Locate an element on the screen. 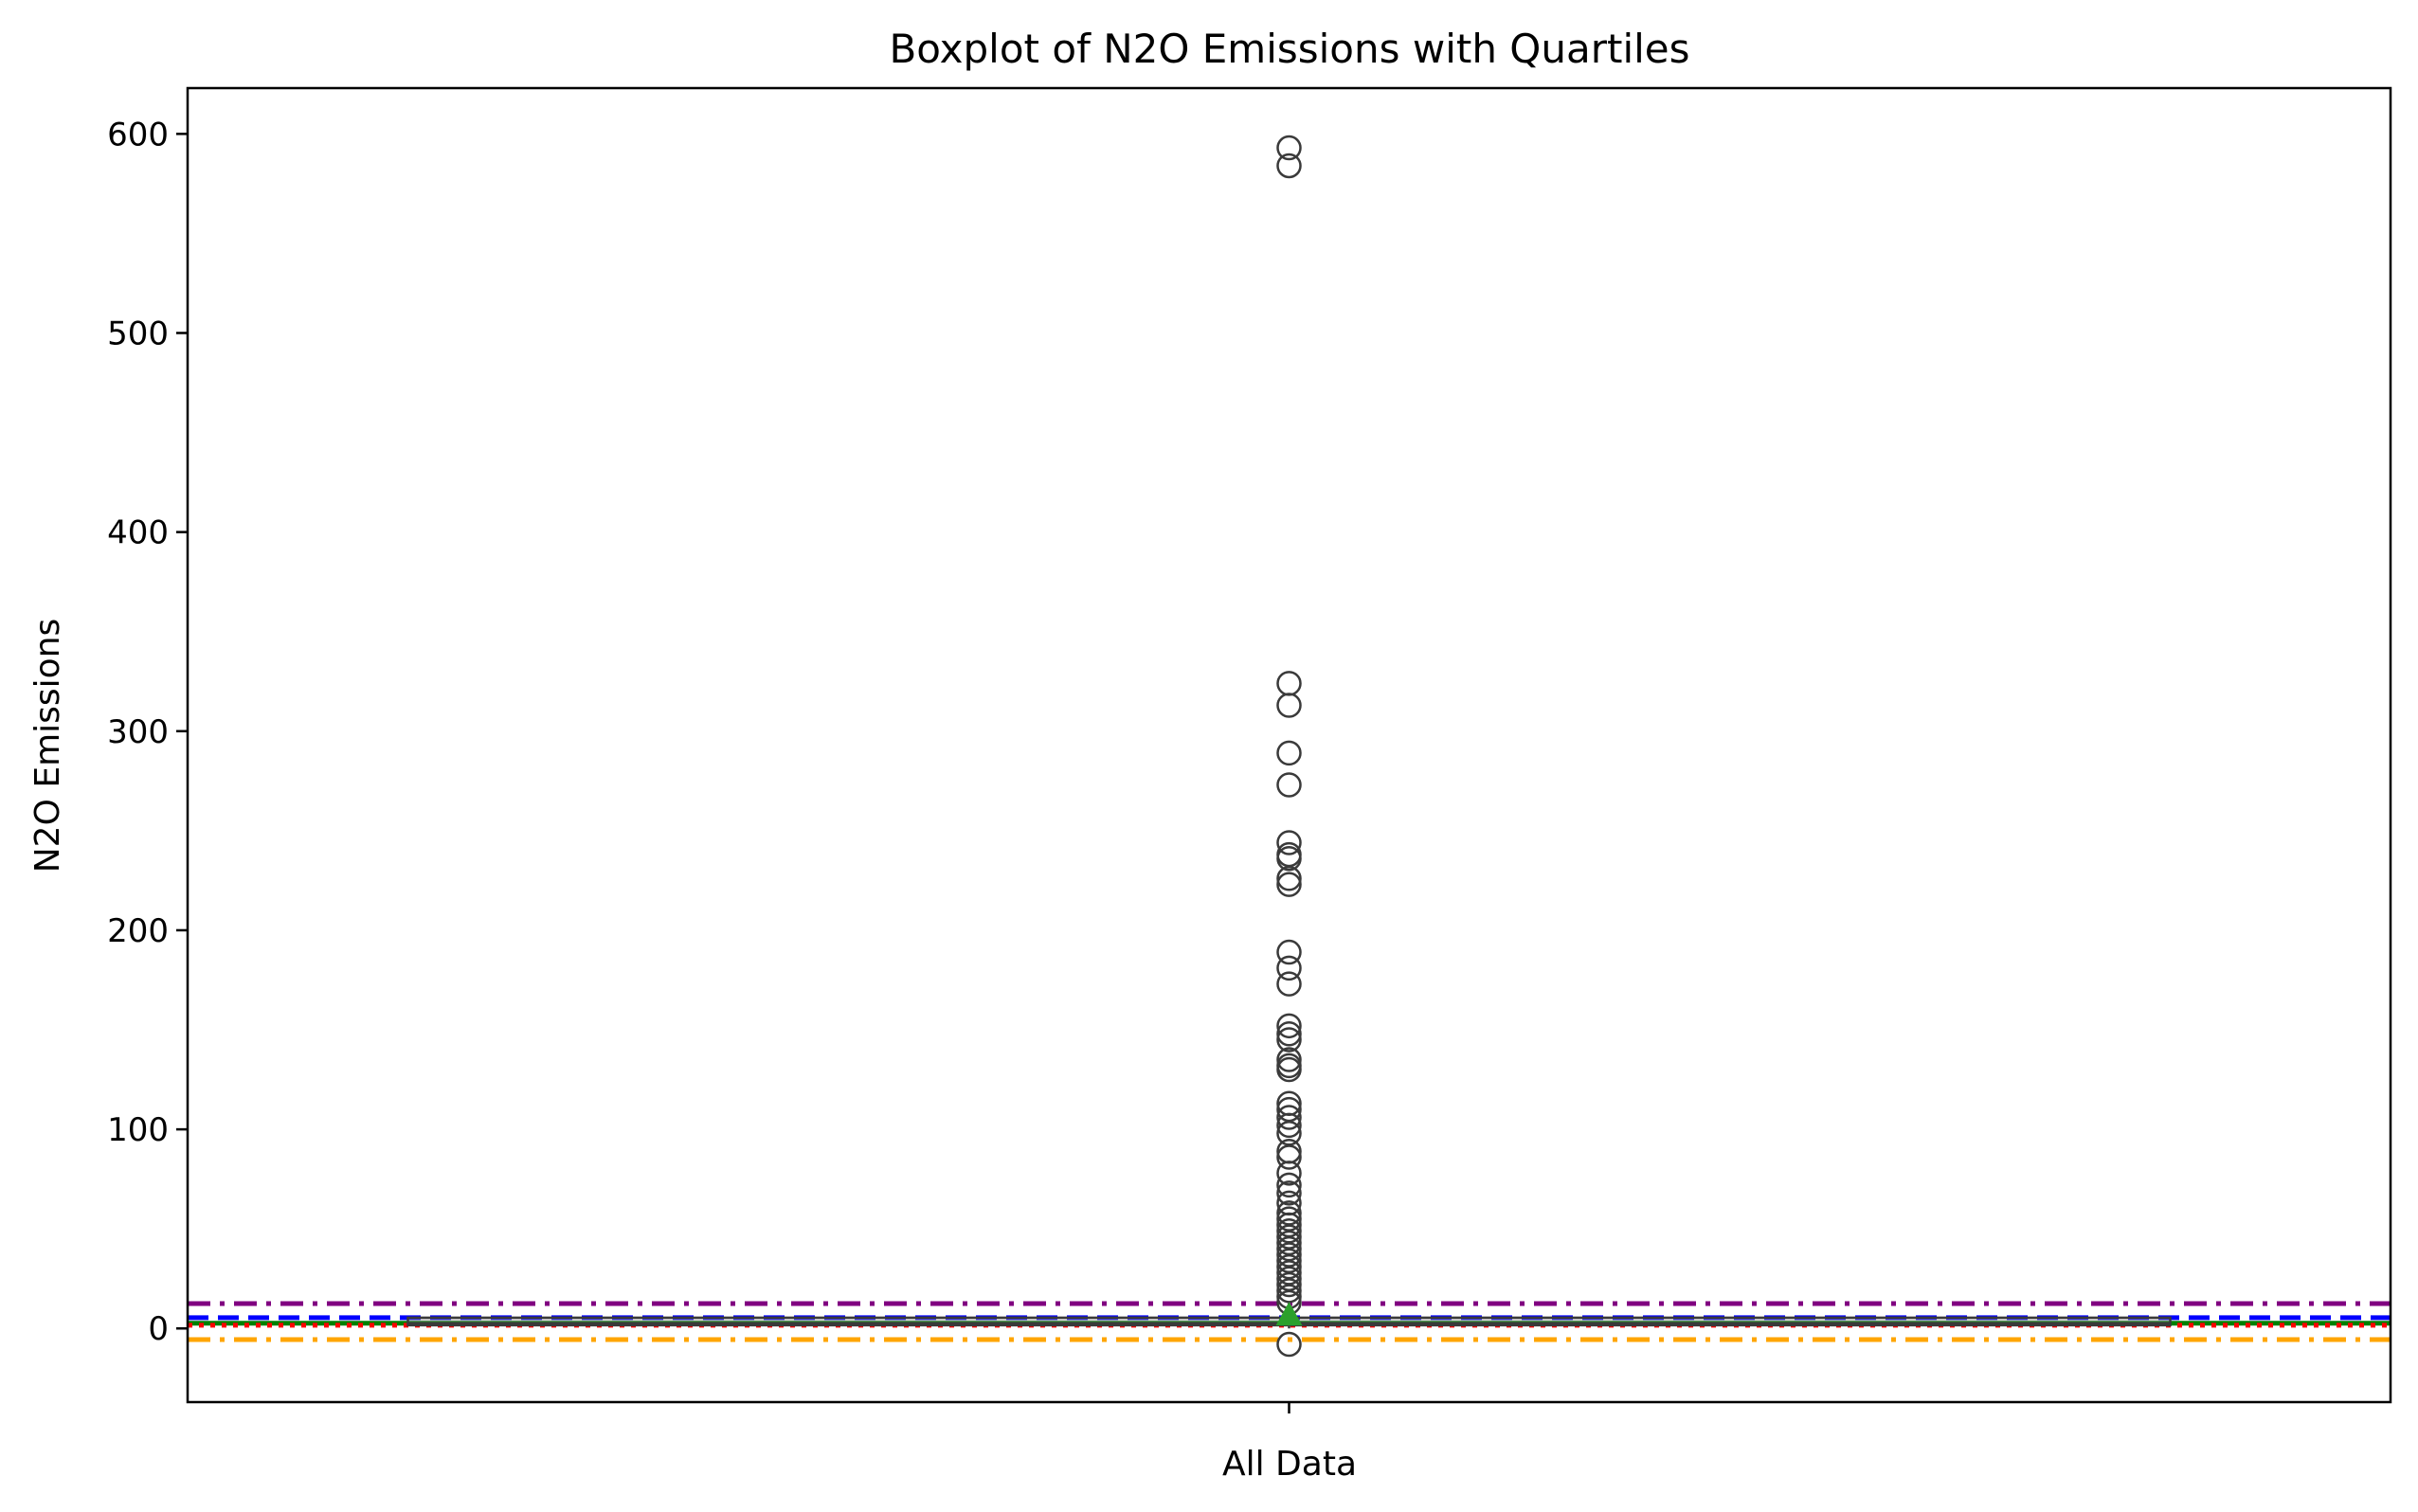 This screenshot has width=2418, height=1512. y-axis-ticks: 0 100 200 300 400 500 600 is located at coordinates (147, 732).